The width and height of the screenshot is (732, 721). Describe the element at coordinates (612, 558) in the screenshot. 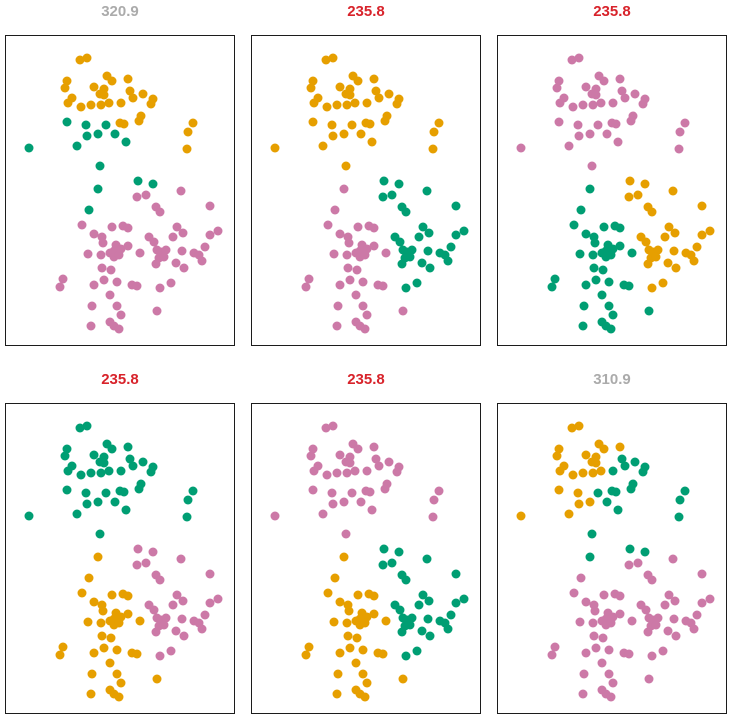

I see `panel-6-plot` at that location.